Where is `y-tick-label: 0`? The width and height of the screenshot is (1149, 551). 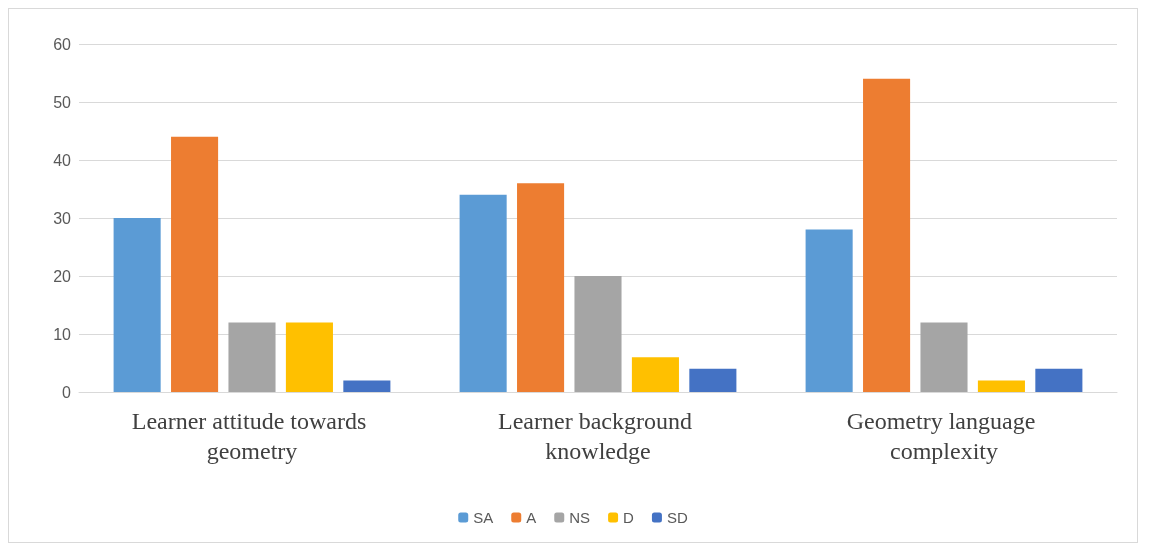
y-tick-label: 0 is located at coordinates (67, 392).